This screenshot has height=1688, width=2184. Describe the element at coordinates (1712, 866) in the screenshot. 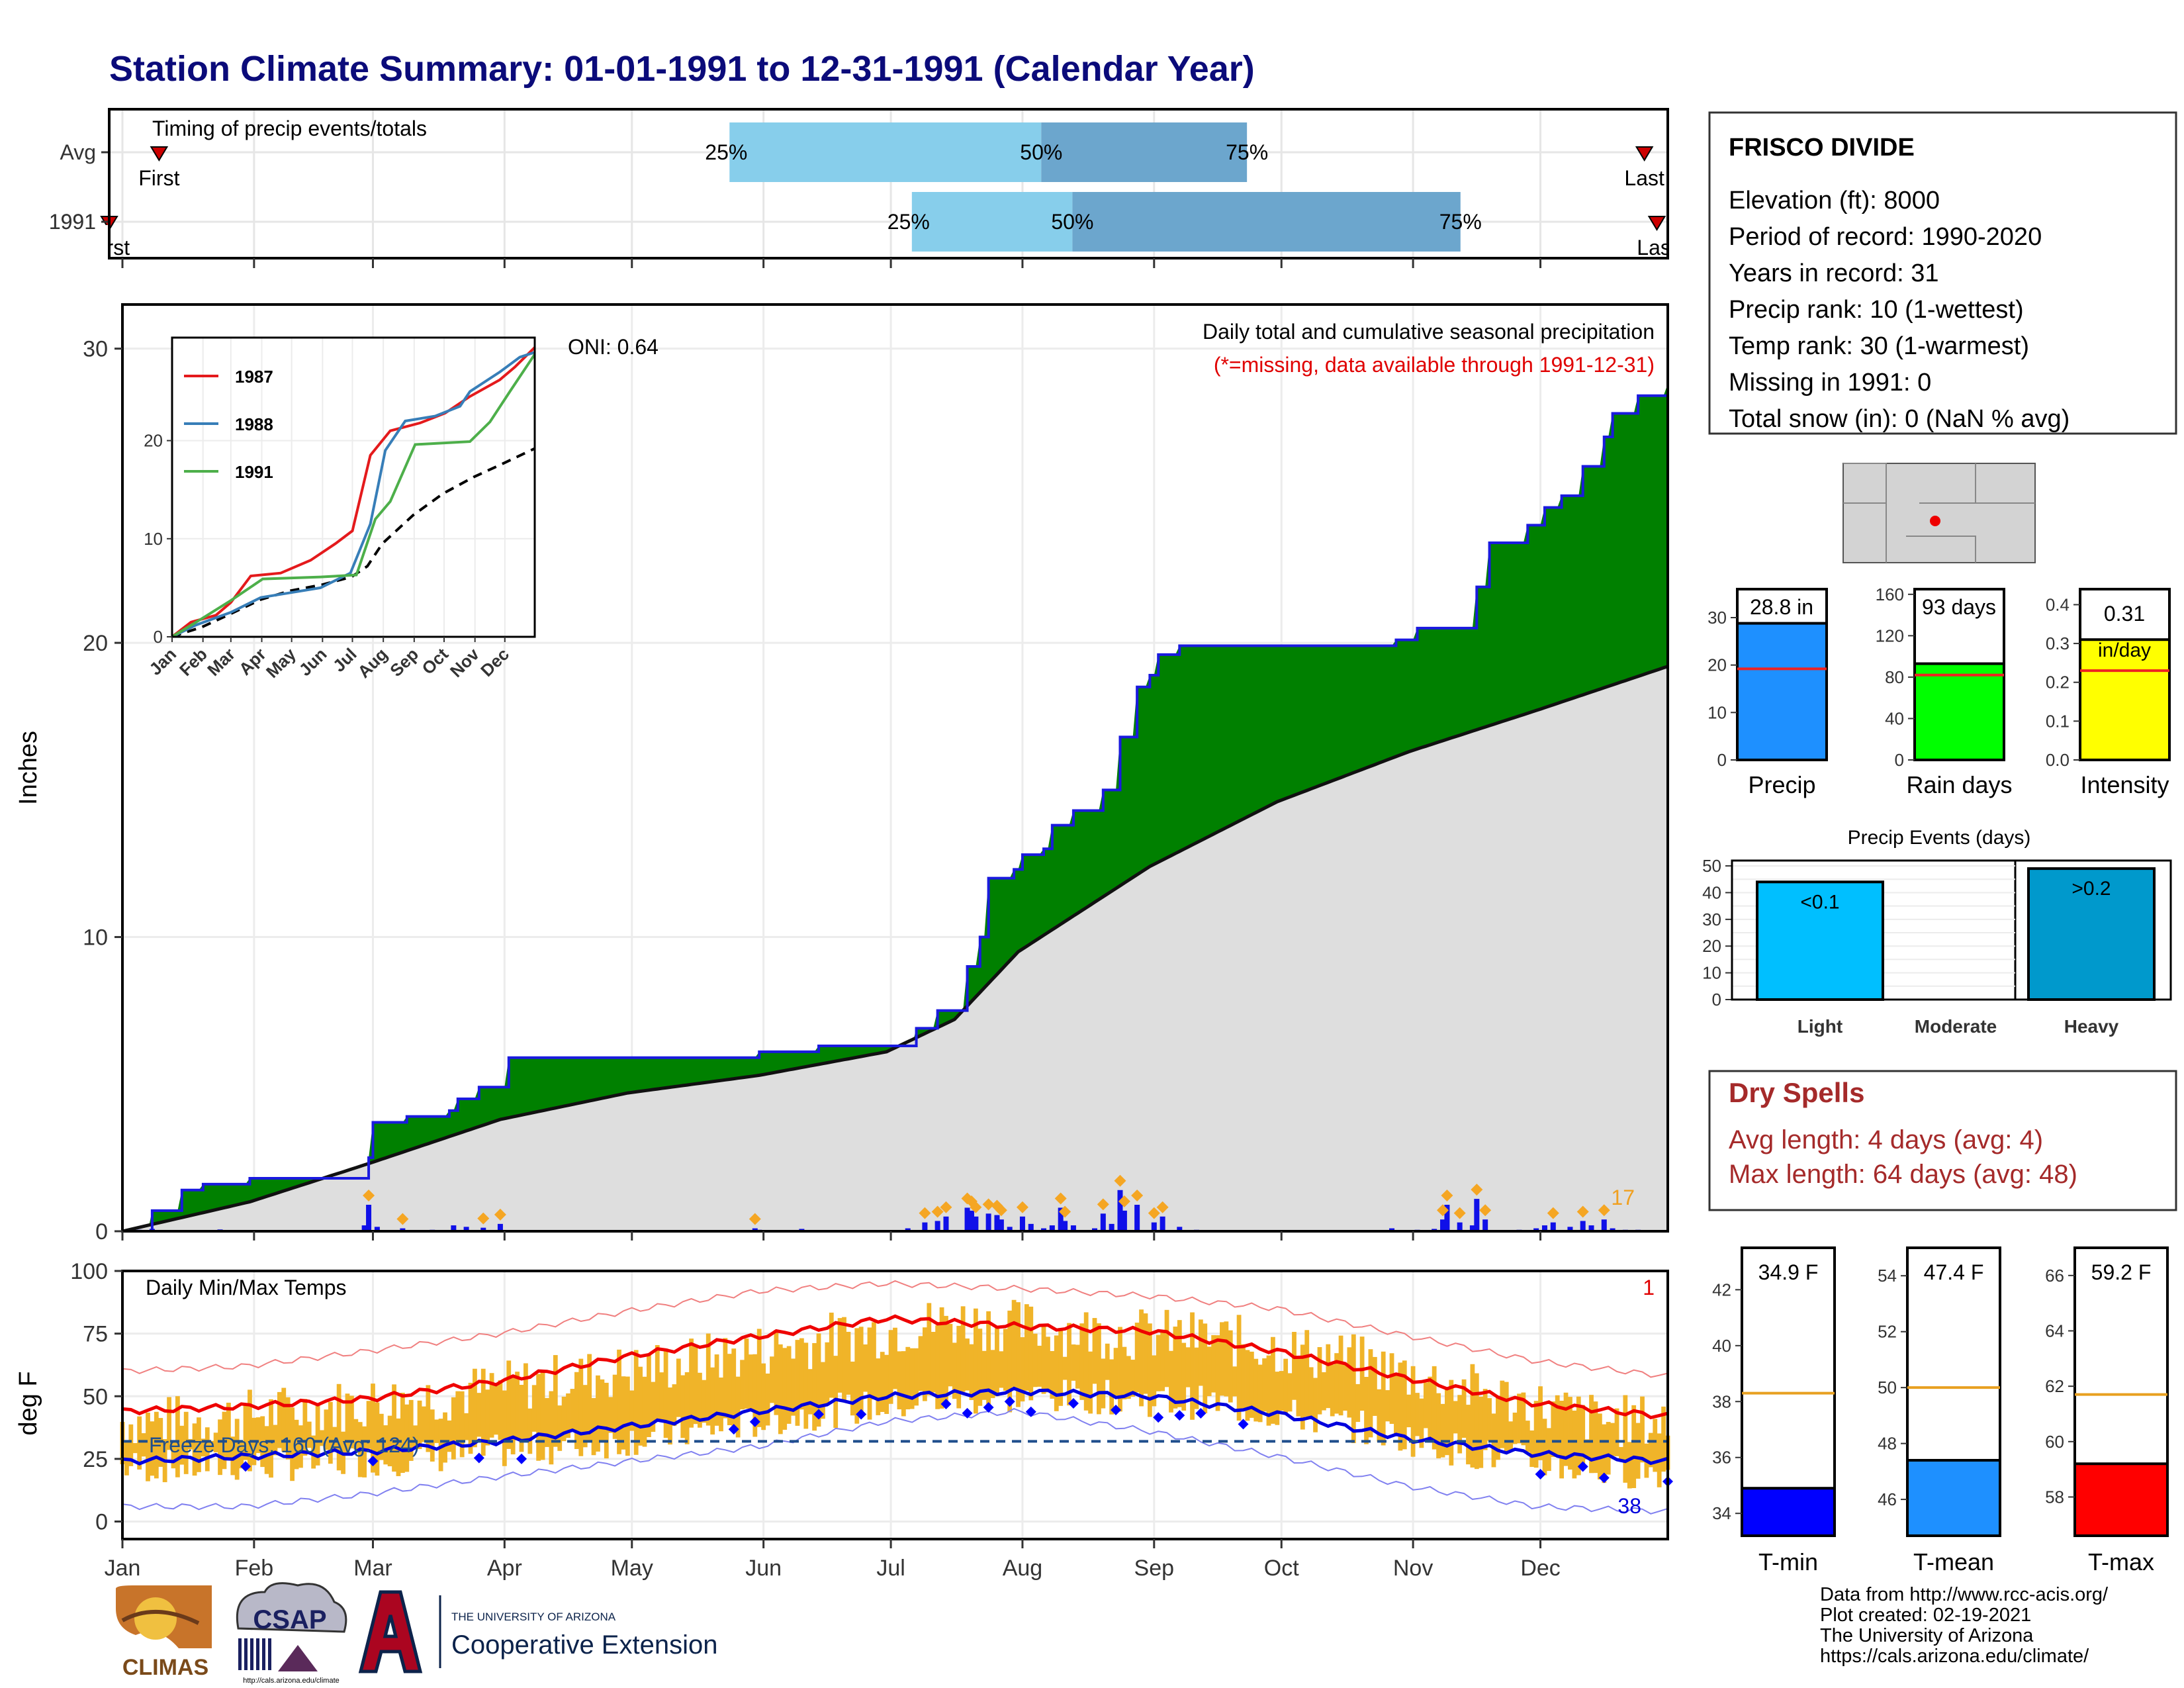

I see `events-y-tick-label: 50` at that location.